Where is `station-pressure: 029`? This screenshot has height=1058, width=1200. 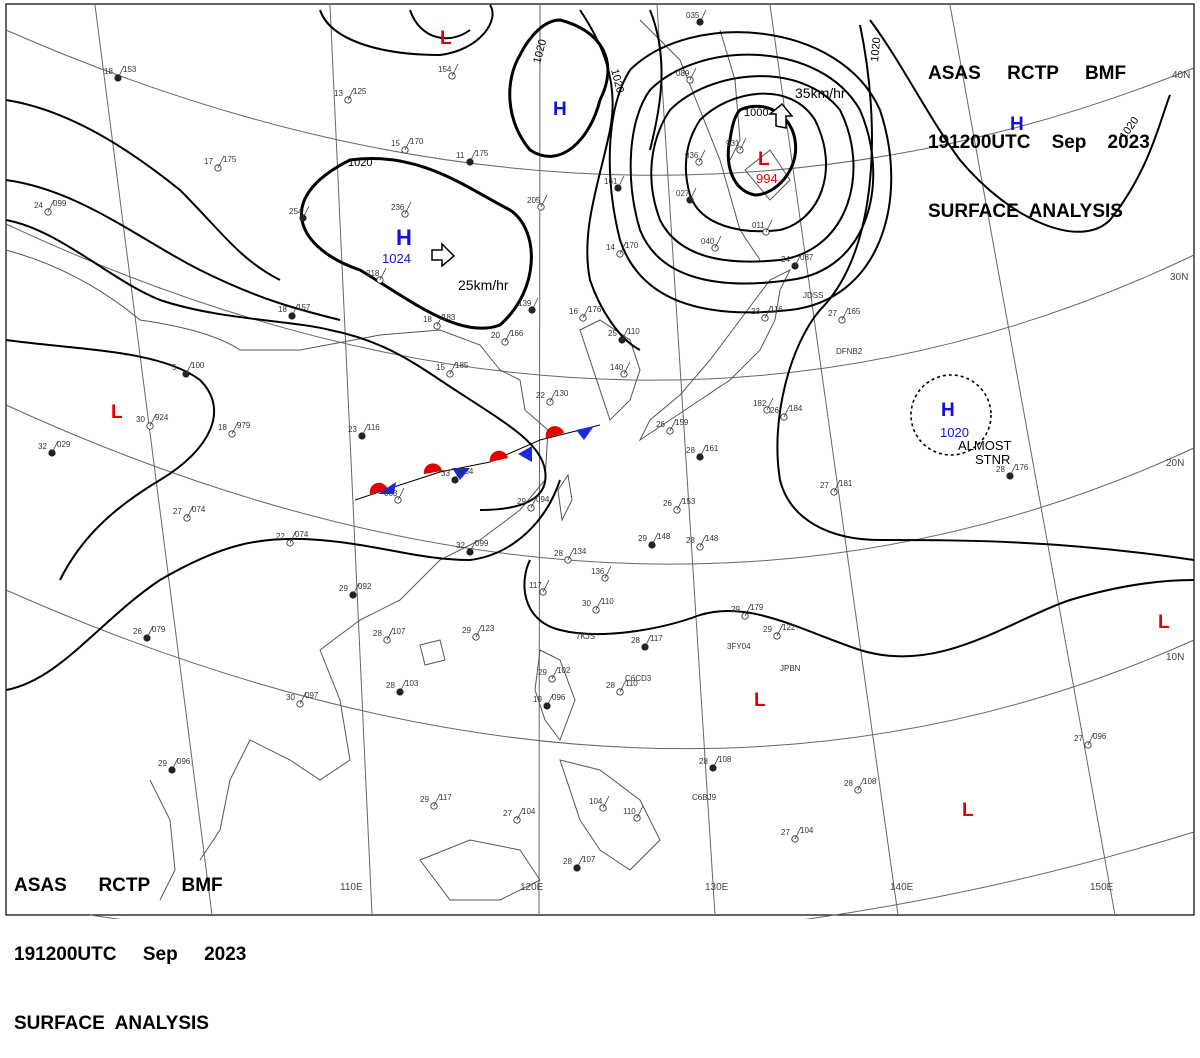 station-pressure: 029 is located at coordinates (64, 444).